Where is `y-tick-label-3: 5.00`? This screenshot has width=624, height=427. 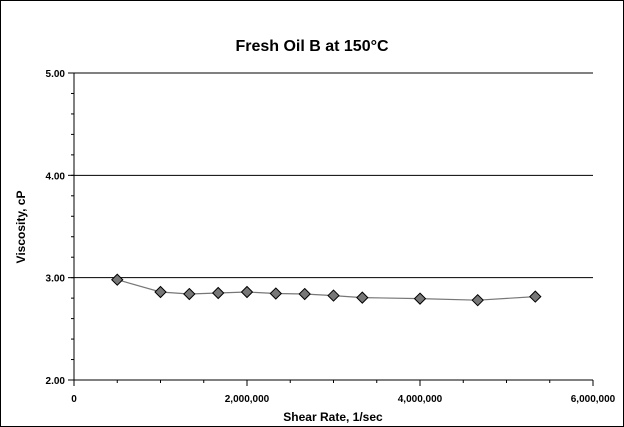 y-tick-label-3: 5.00 is located at coordinates (56, 74).